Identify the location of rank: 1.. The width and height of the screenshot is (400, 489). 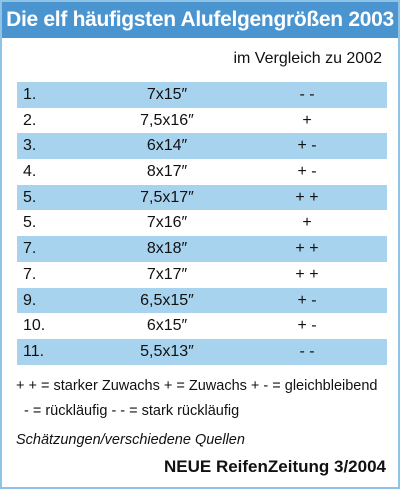
(30, 94).